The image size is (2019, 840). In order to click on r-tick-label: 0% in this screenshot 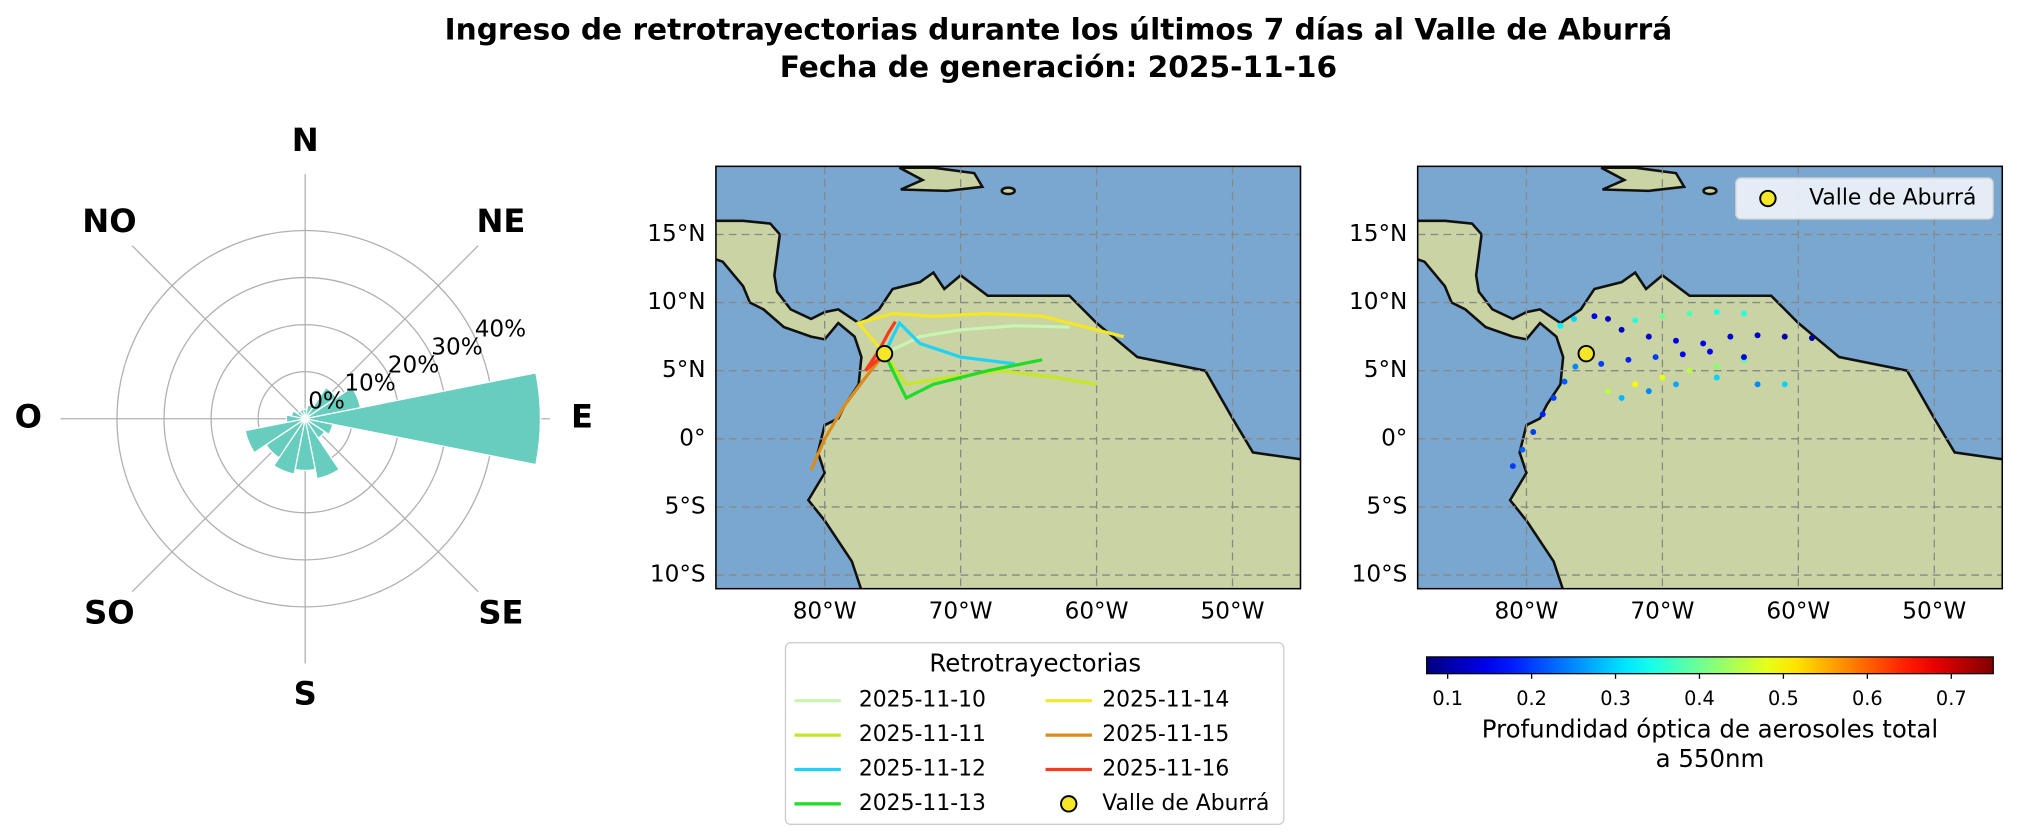, I will do `click(326, 401)`.